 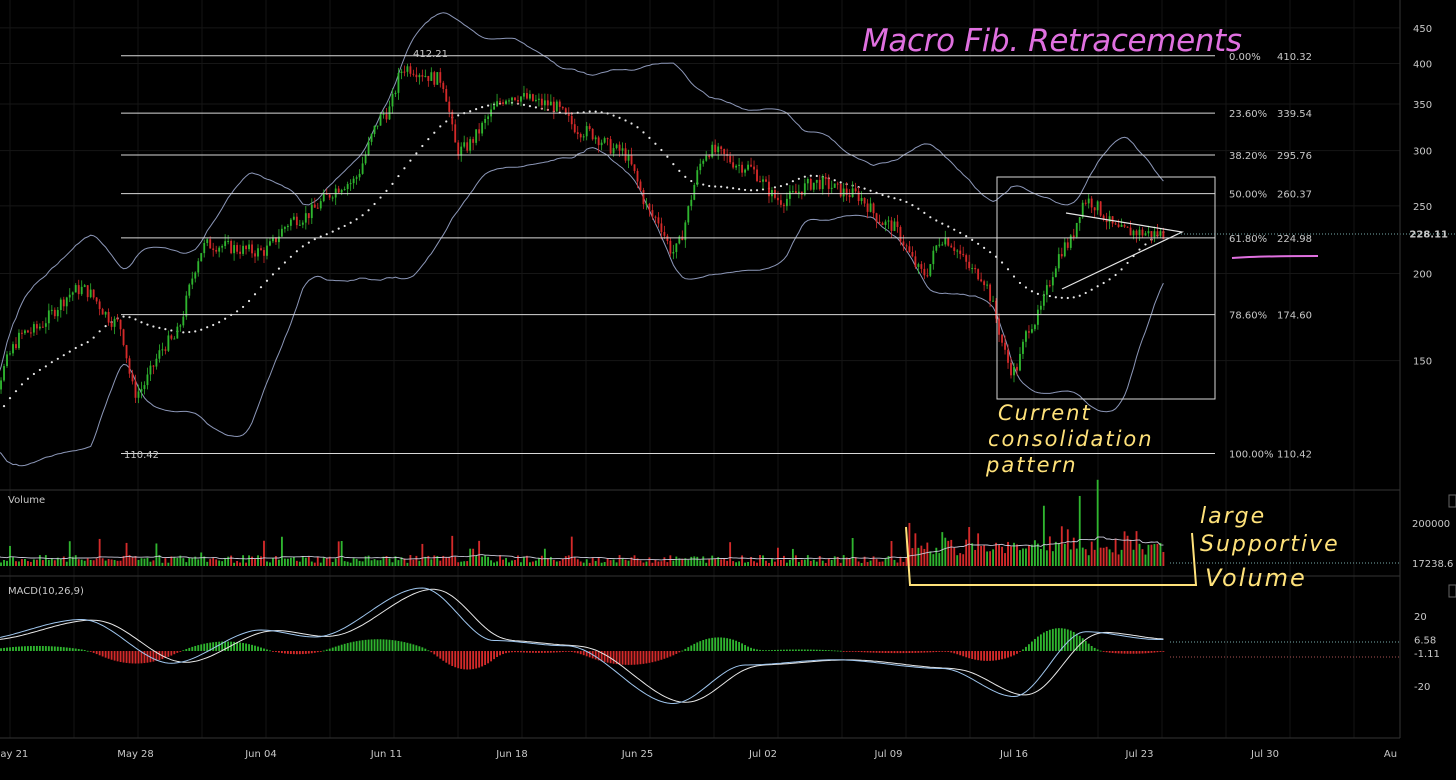 I want to click on fib-level-percent: 0.00%, so click(x=1245, y=57).